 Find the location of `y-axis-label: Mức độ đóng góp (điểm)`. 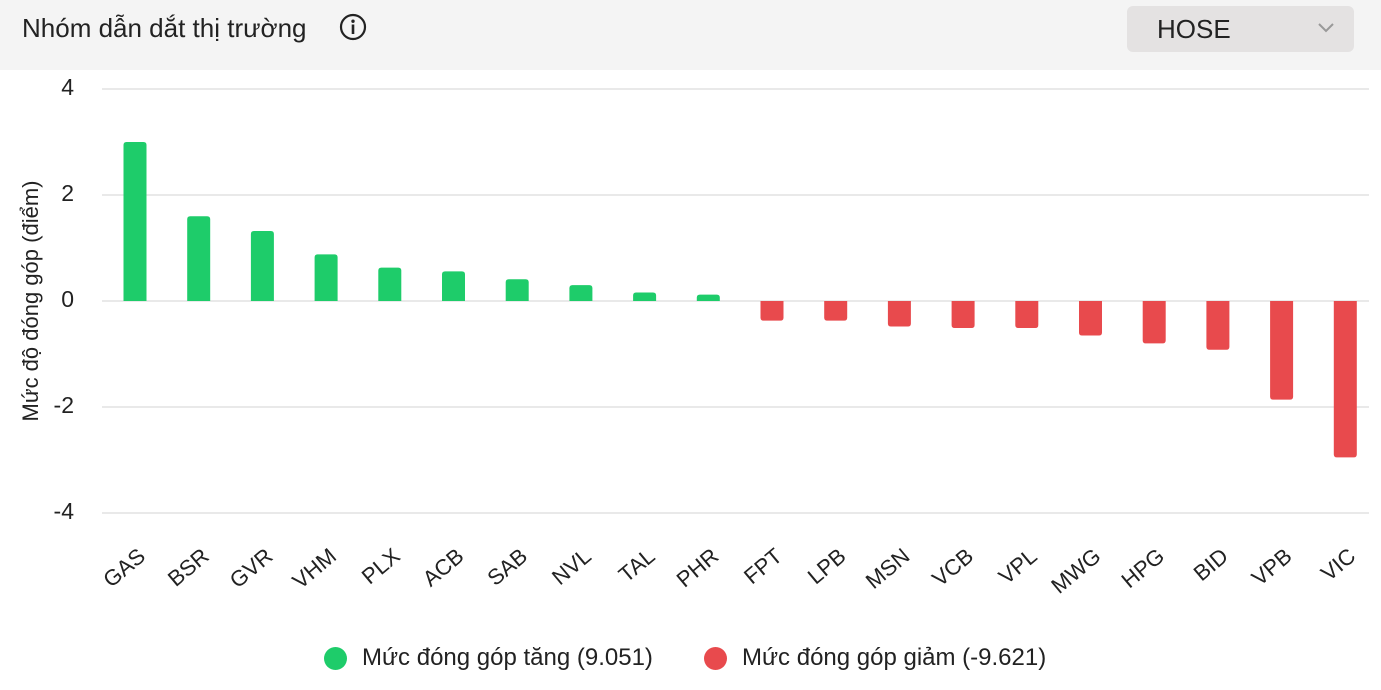

y-axis-label: Mức độ đóng góp (điểm) is located at coordinates (30, 301).